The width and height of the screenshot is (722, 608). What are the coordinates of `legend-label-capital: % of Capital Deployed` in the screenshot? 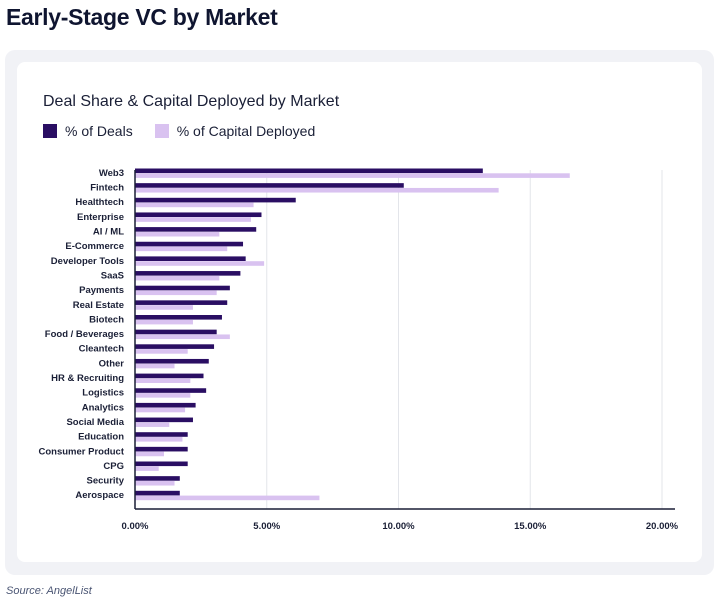 It's located at (246, 131).